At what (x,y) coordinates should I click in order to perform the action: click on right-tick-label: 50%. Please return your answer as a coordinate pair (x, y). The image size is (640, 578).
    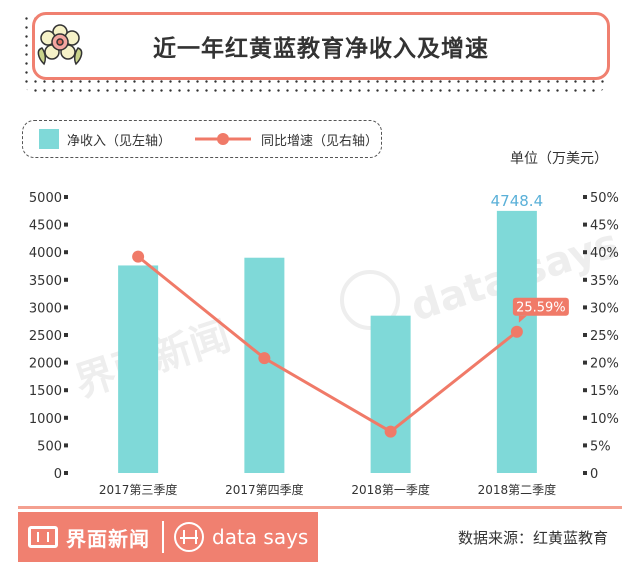
    Looking at the image, I should click on (604, 198).